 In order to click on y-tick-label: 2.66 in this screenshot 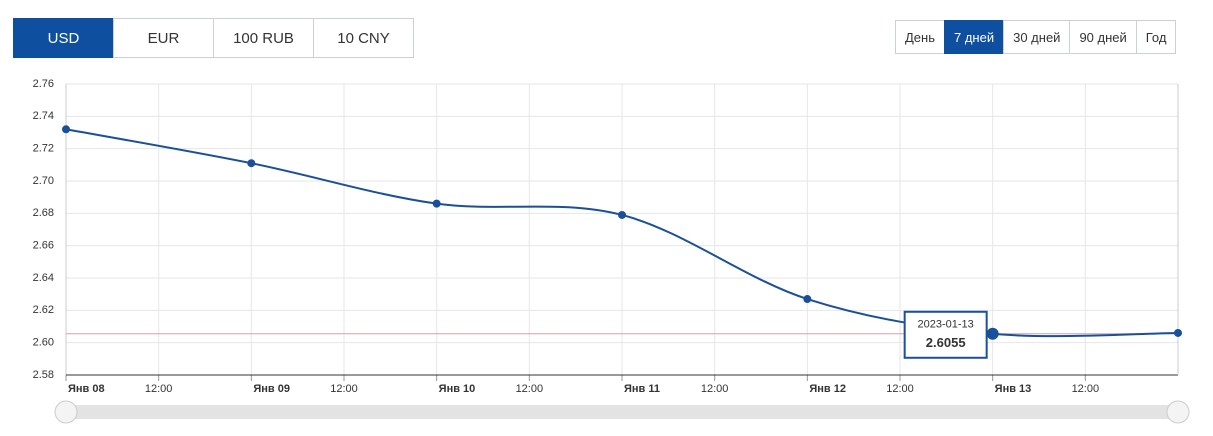, I will do `click(43, 246)`.